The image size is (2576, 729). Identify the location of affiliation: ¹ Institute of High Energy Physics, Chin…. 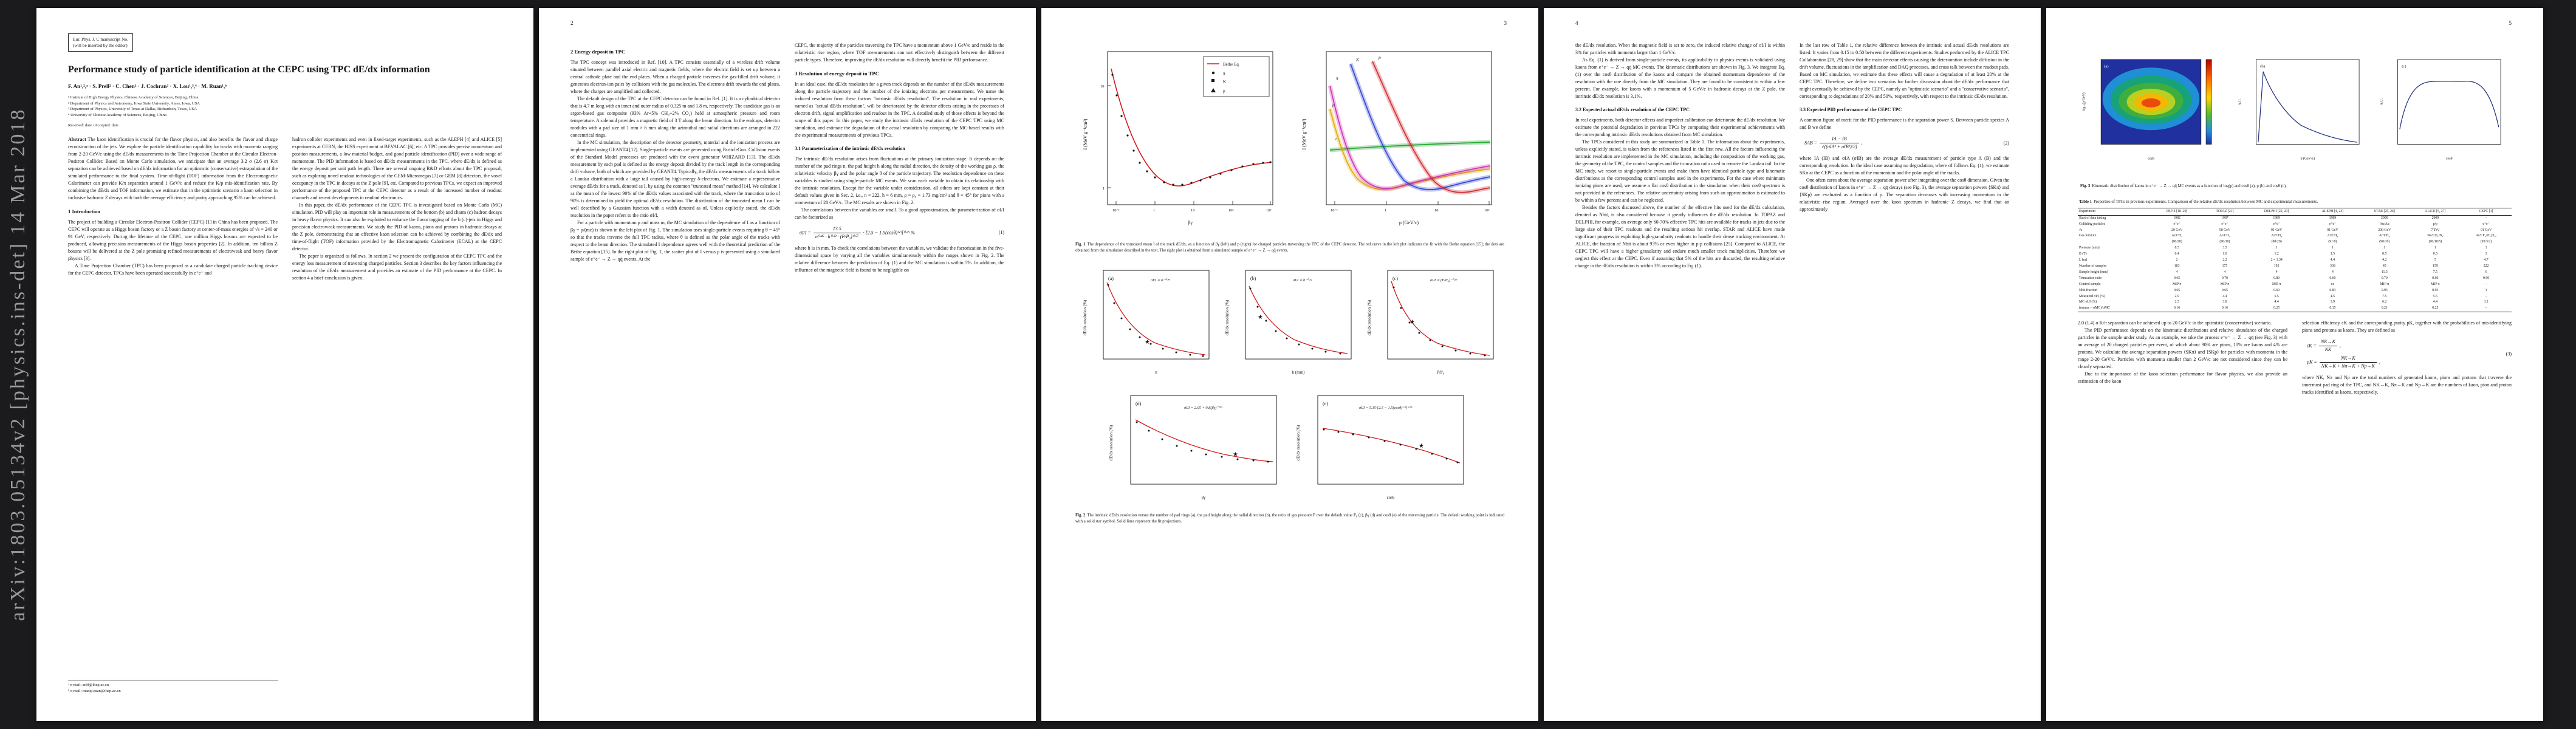
(133, 97).